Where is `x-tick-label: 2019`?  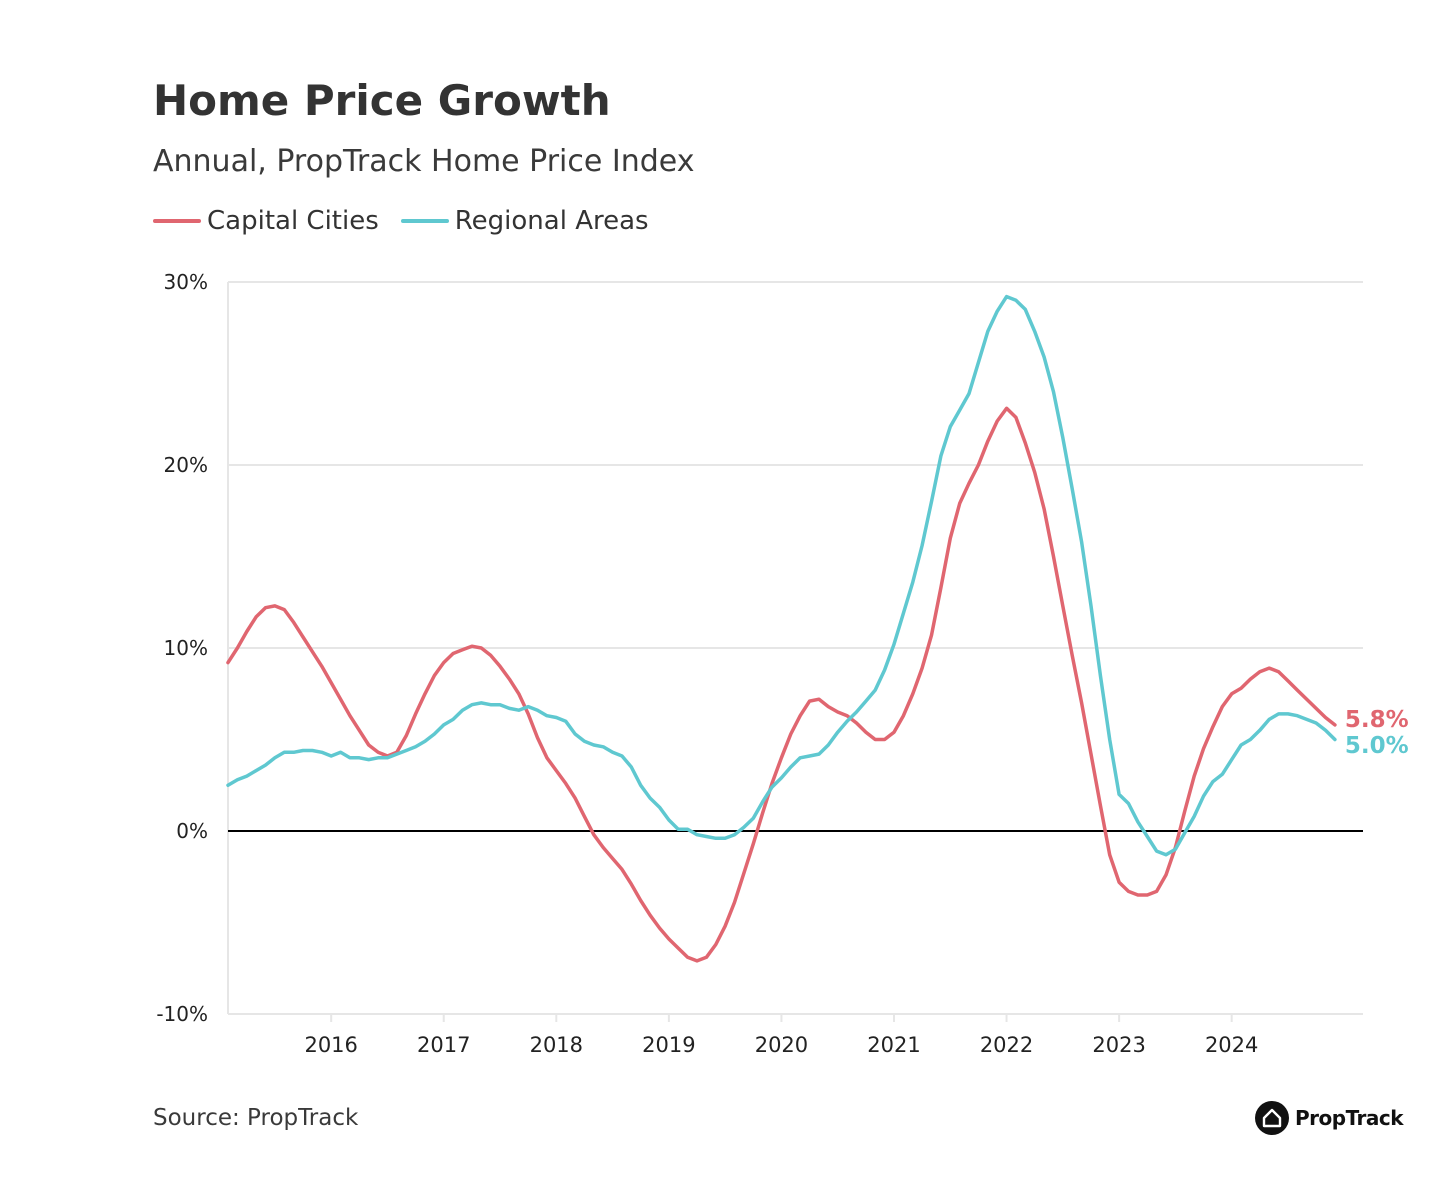
x-tick-label: 2019 is located at coordinates (668, 1045).